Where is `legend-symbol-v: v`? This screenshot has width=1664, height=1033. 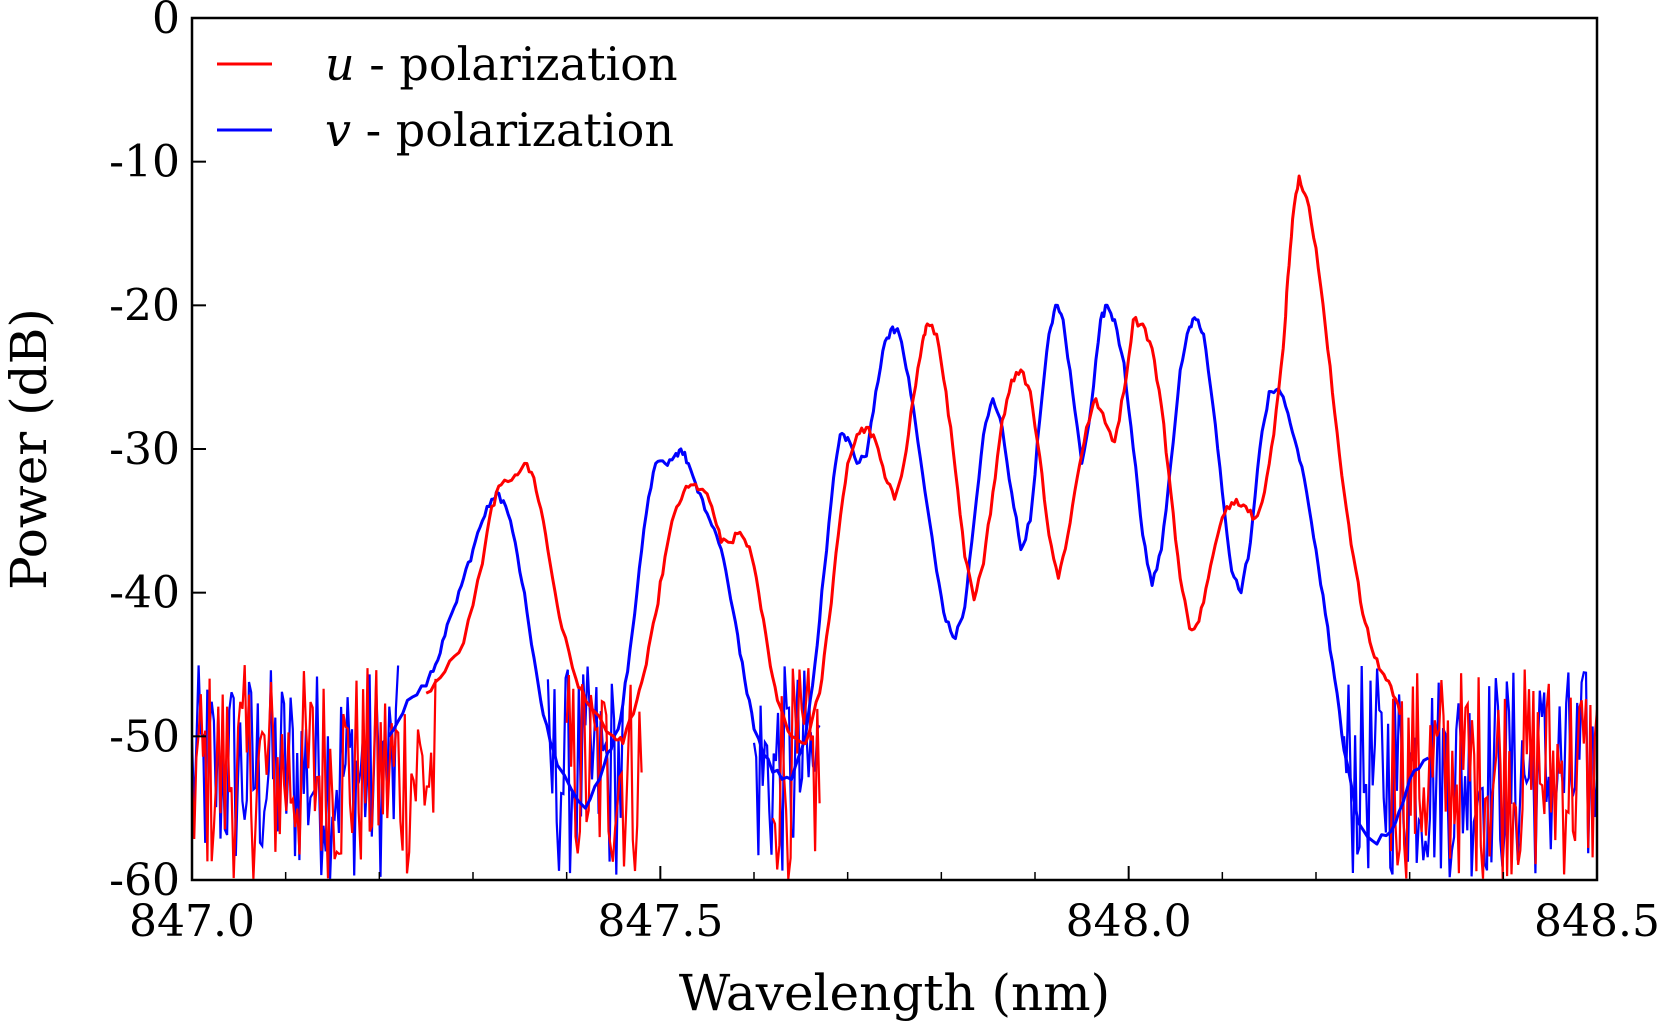
legend-symbol-v: v is located at coordinates (338, 130).